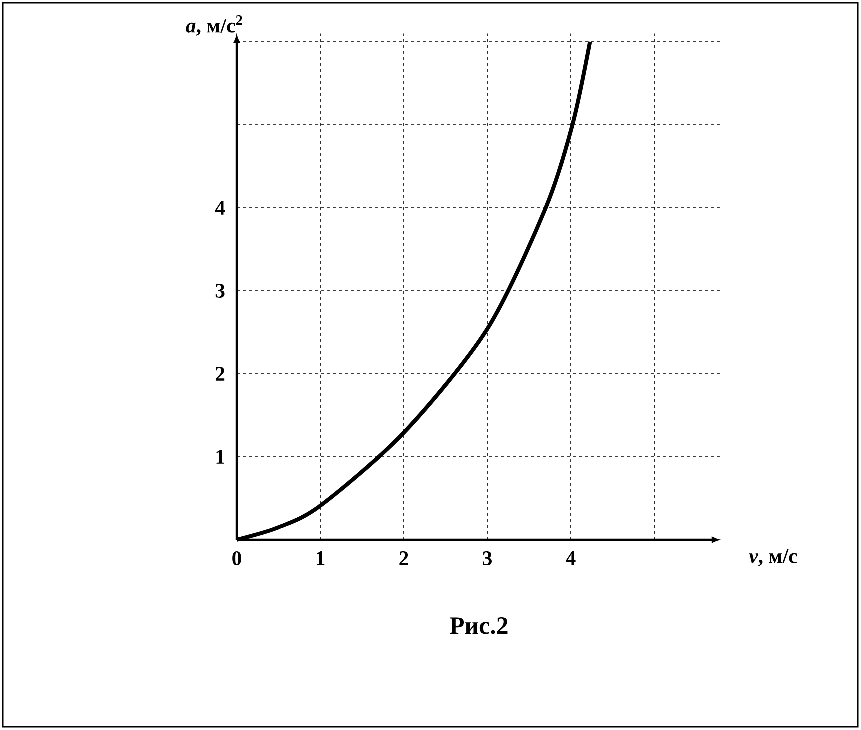 This screenshot has height=730, width=861. What do you see at coordinates (320, 559) in the screenshot?
I see `x-tick-label: 1` at bounding box center [320, 559].